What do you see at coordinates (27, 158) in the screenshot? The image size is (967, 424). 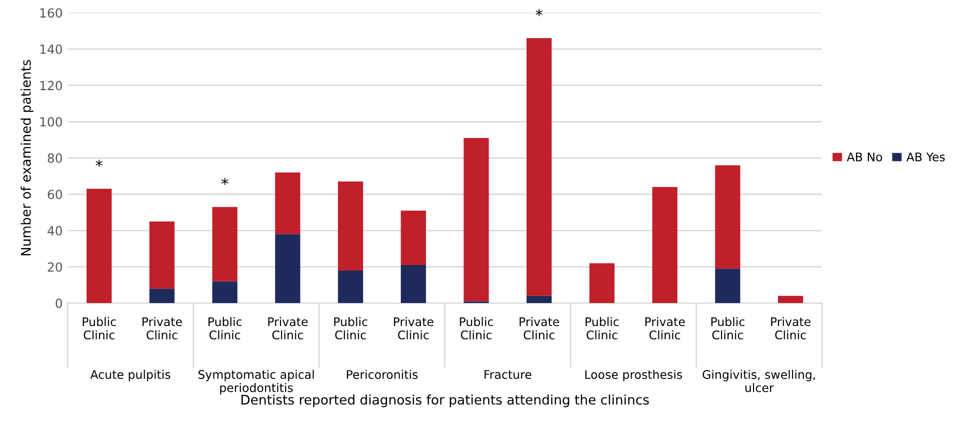 I see `y-axis-title: Number of examined patients` at bounding box center [27, 158].